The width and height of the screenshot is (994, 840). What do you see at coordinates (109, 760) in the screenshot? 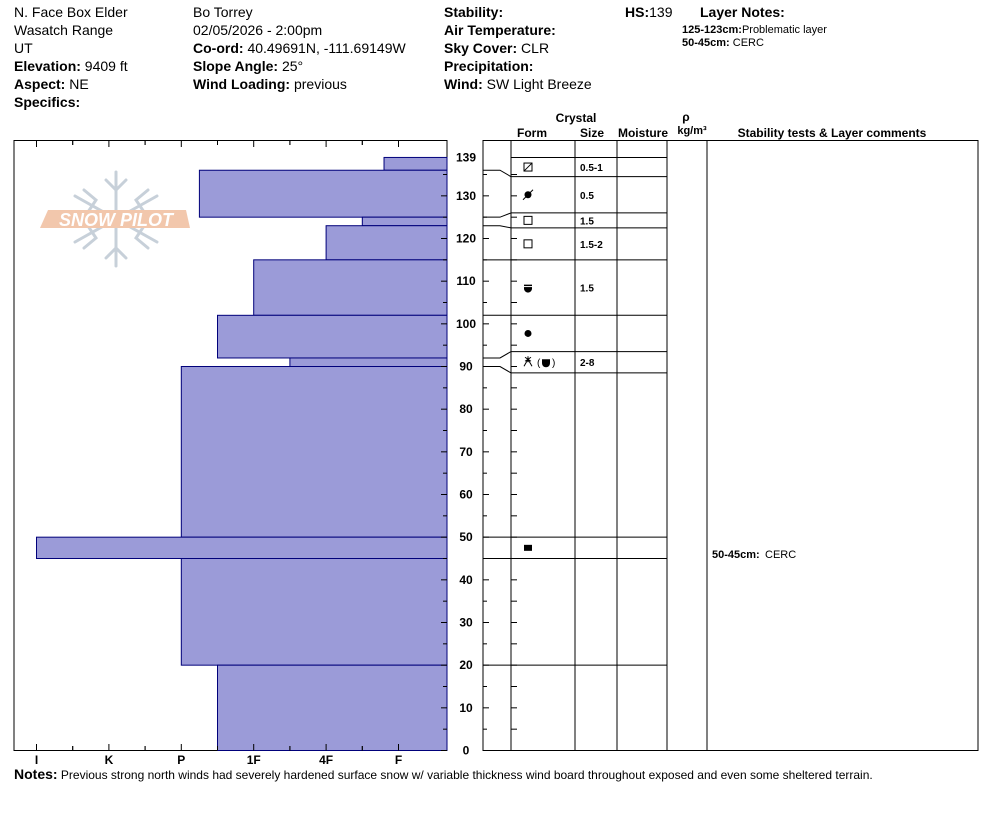
I see `x-label-K: K` at bounding box center [109, 760].